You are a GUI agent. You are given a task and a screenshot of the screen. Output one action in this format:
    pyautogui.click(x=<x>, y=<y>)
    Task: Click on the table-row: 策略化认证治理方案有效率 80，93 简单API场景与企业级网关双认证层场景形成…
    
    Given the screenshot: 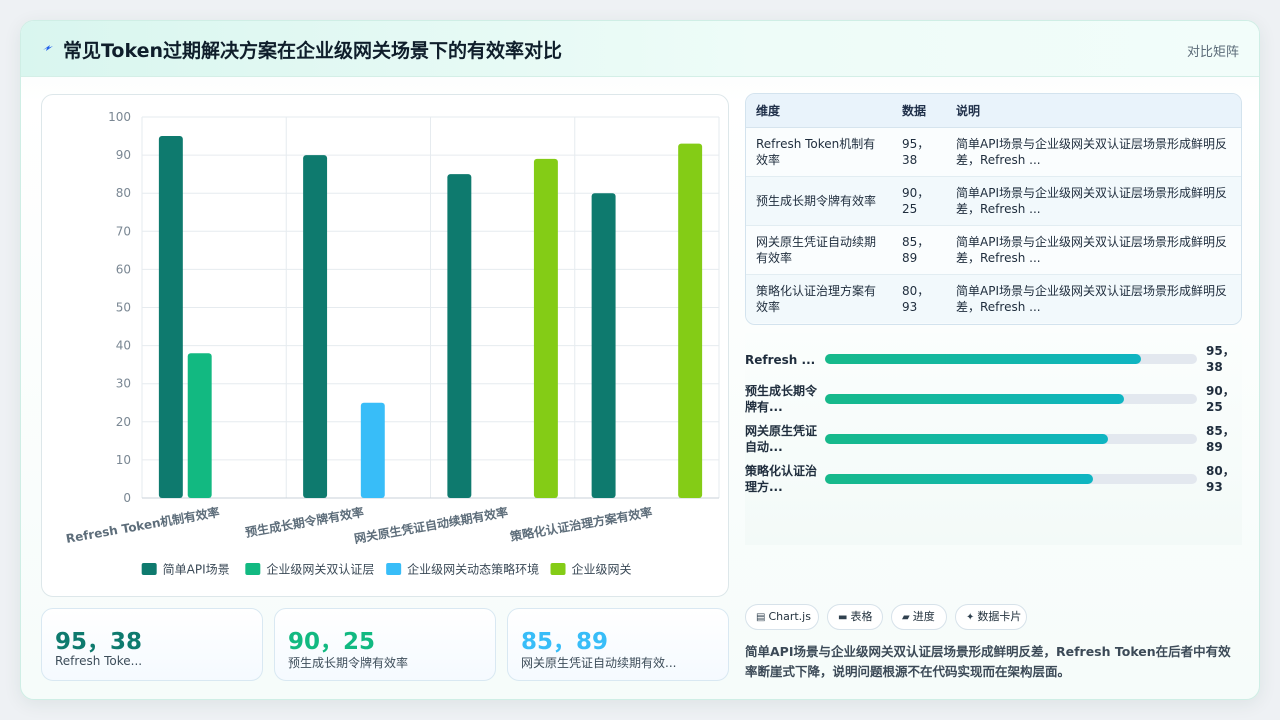 What is the action you would take?
    pyautogui.click(x=993, y=298)
    